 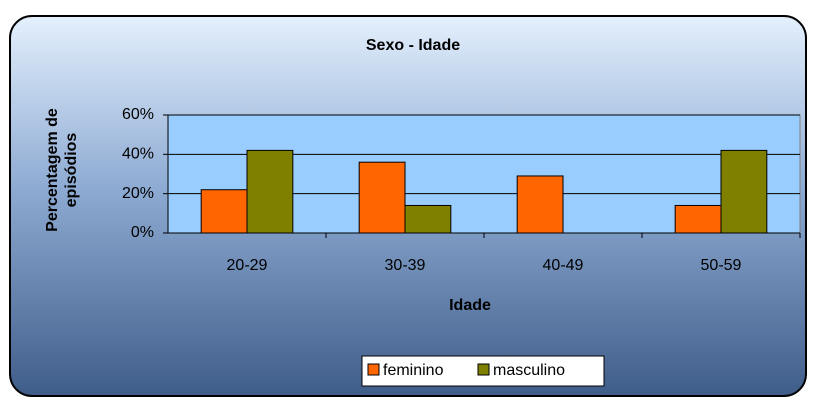 I want to click on y-tick-label: 40%, so click(x=138, y=154).